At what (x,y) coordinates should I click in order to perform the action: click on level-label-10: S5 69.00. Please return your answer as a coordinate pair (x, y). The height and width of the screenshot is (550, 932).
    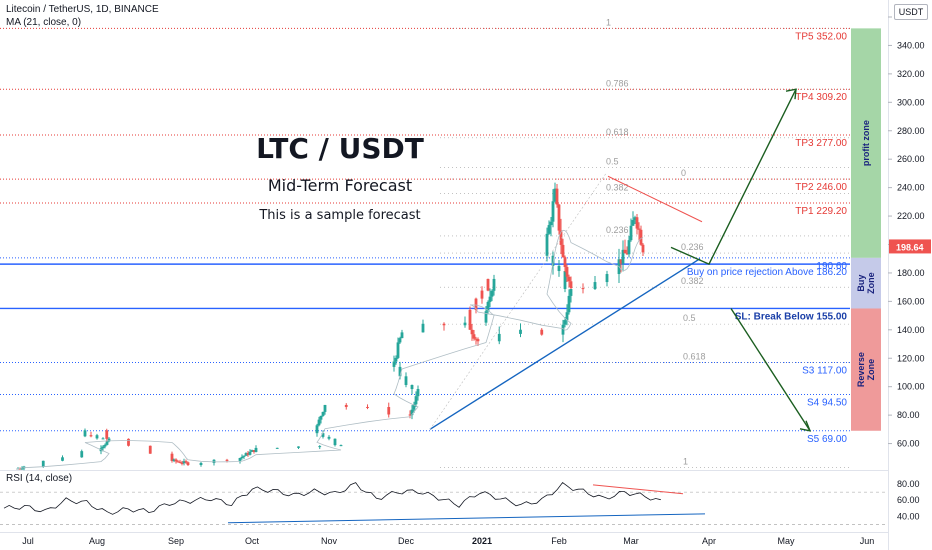
    Looking at the image, I should click on (827, 439).